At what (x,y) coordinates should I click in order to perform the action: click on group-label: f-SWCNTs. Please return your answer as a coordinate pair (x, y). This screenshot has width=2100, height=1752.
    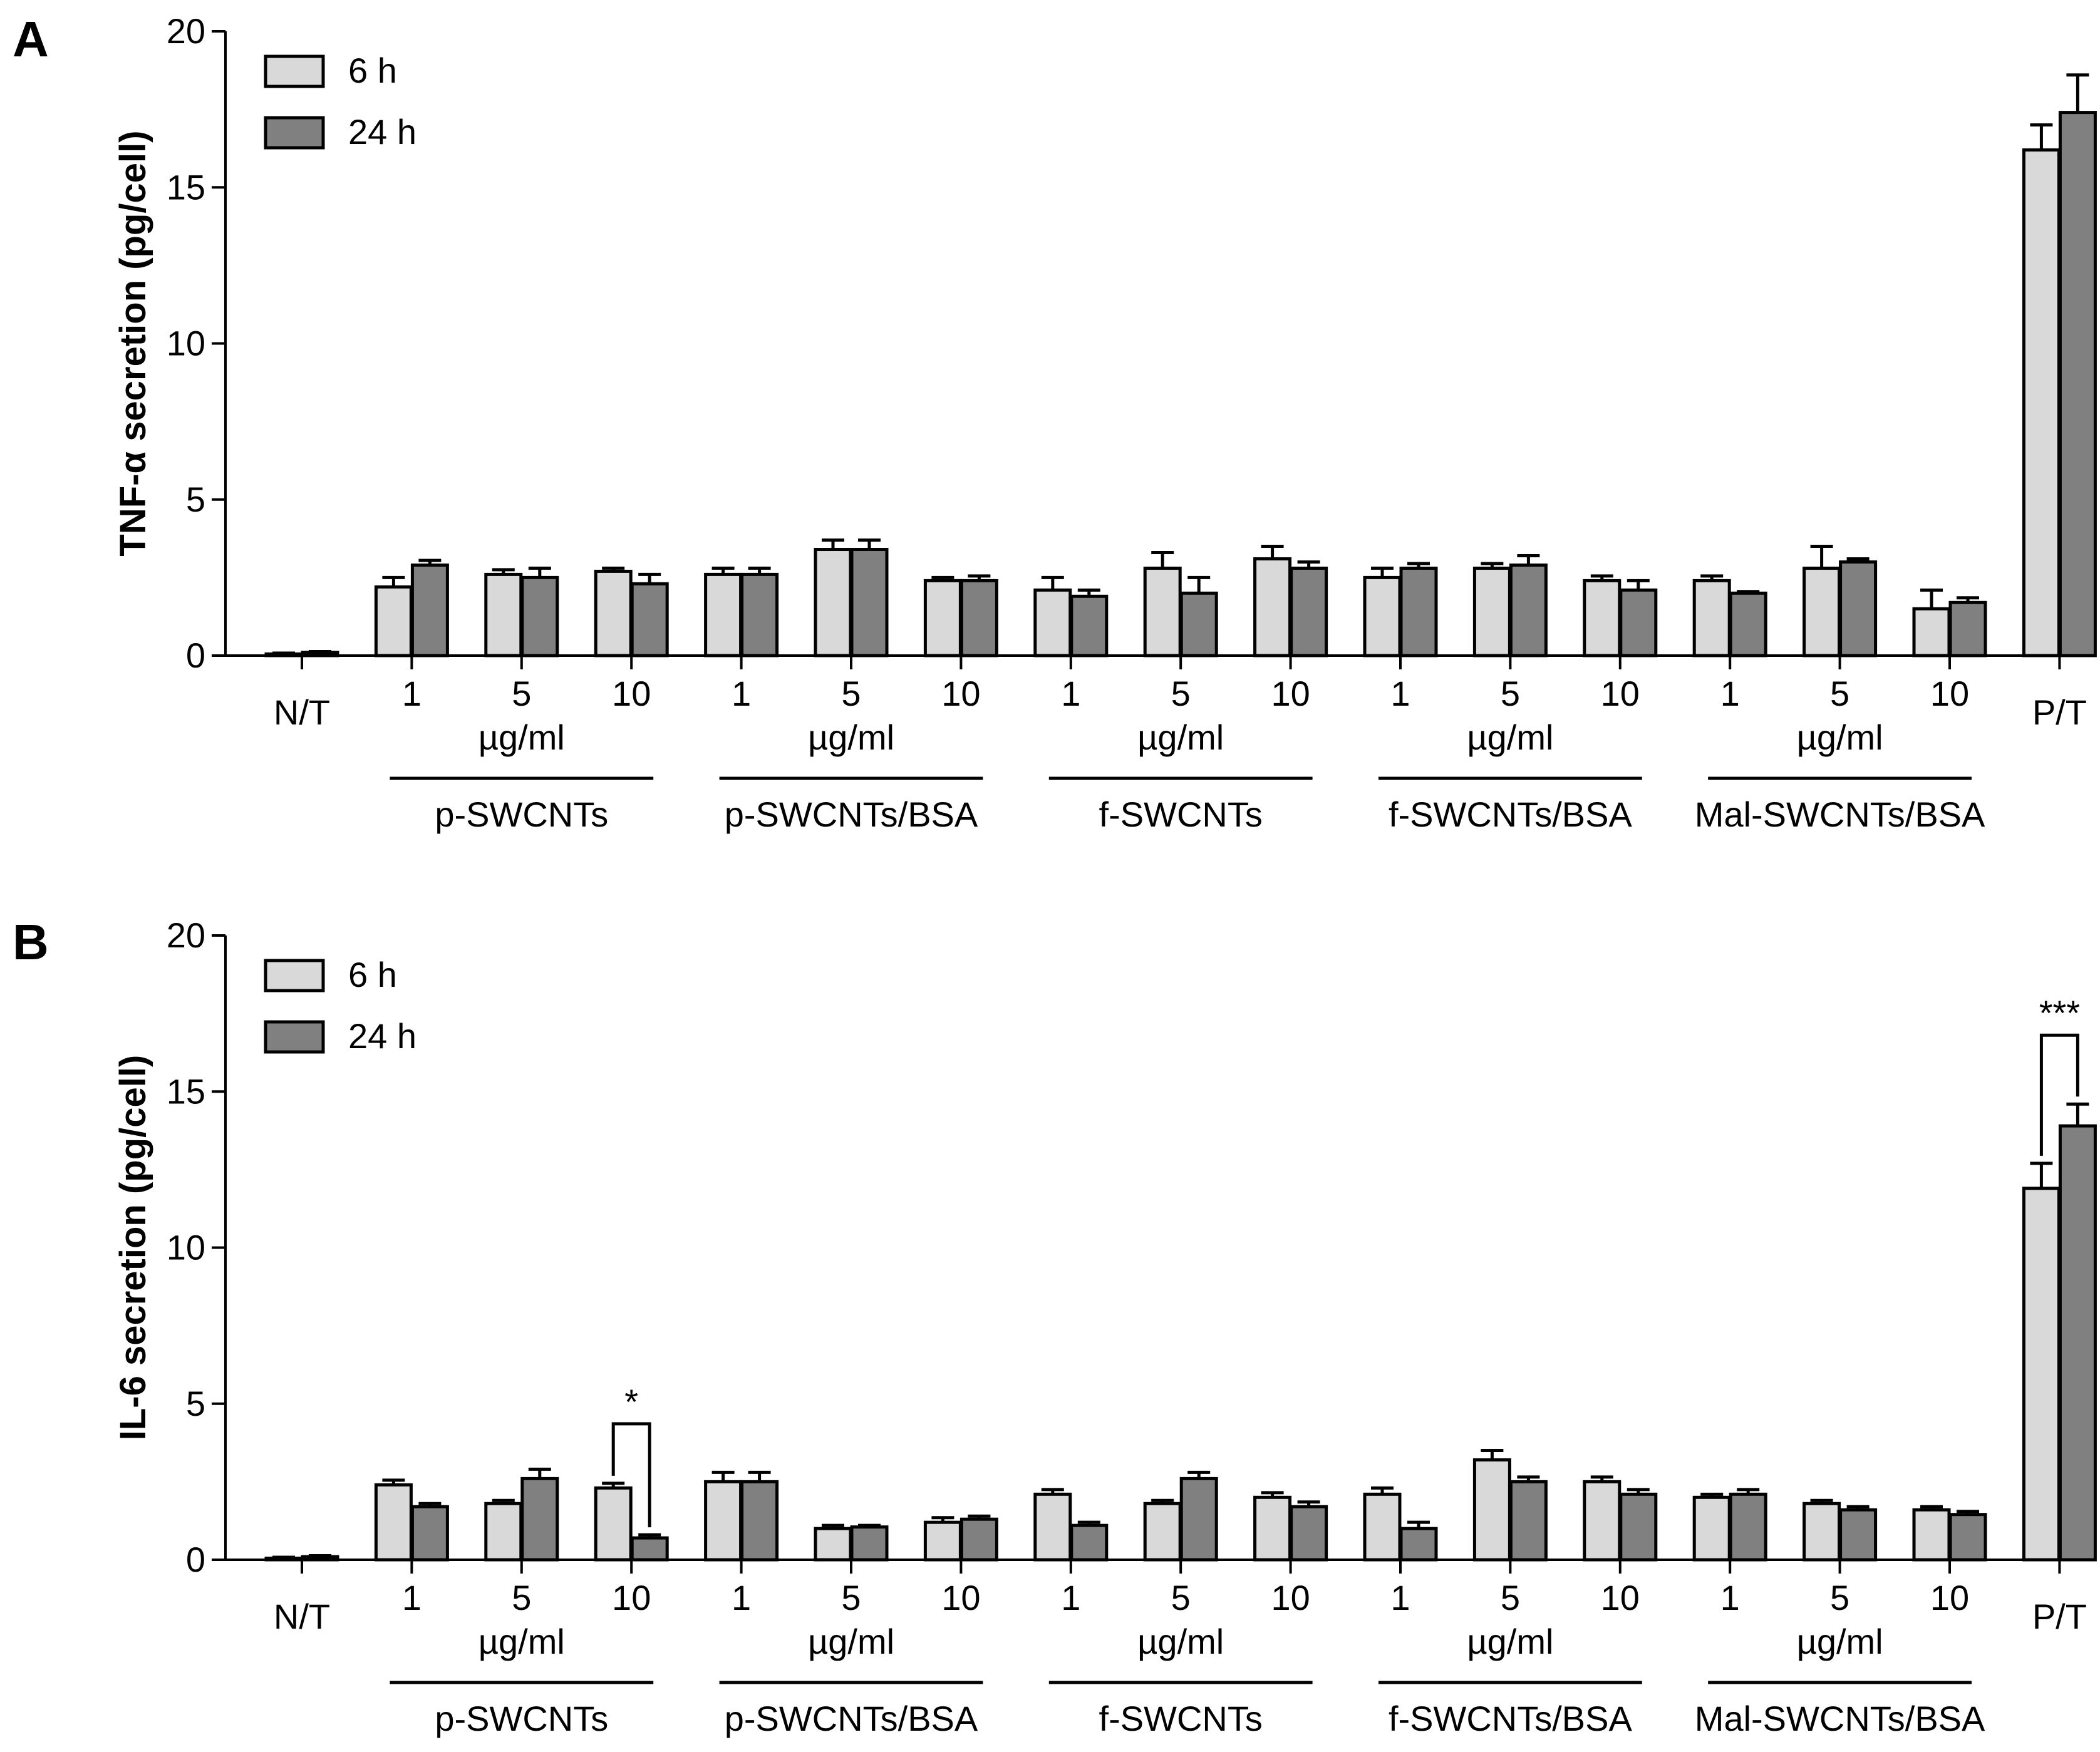
    Looking at the image, I should click on (1181, 814).